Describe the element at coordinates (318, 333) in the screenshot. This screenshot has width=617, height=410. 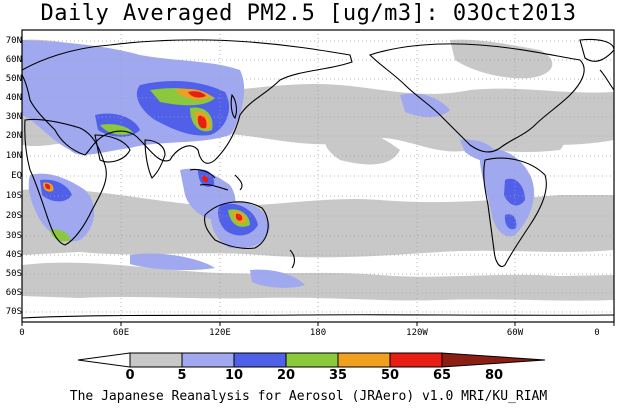
I see `lon-label-180: 180` at that location.